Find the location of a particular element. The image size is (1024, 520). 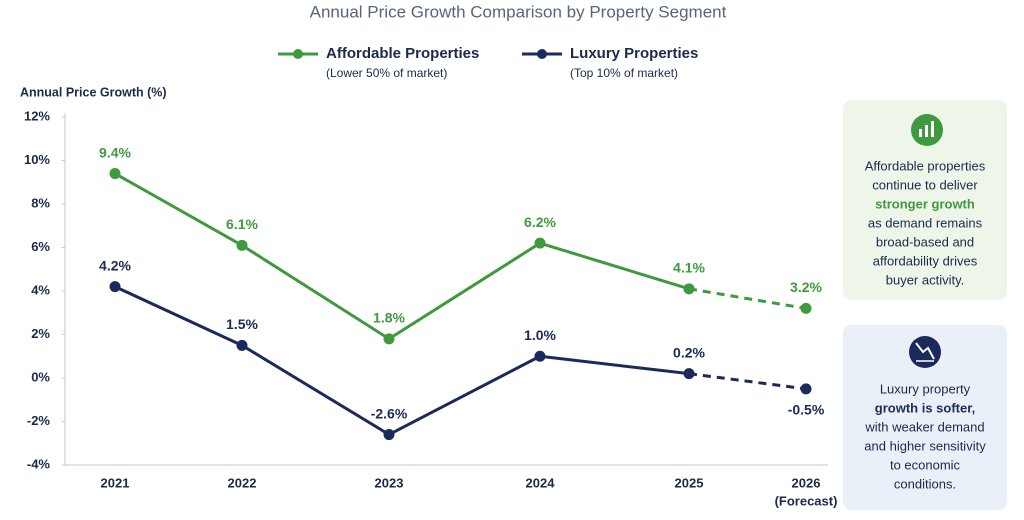

legend-label: Affordable Properties is located at coordinates (402, 53).